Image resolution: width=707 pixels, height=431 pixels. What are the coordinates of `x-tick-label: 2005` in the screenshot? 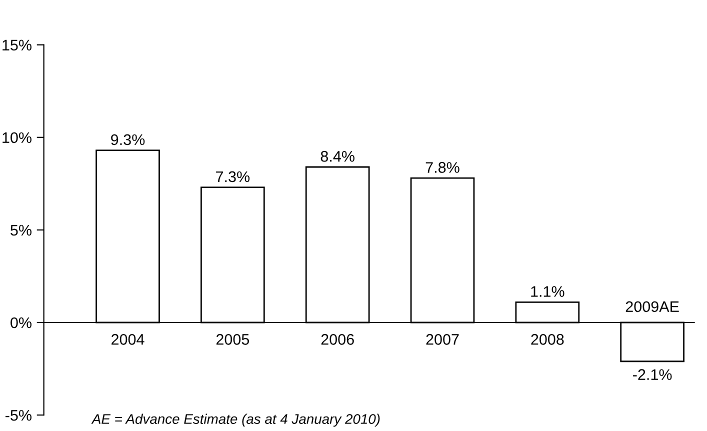 It's located at (233, 339).